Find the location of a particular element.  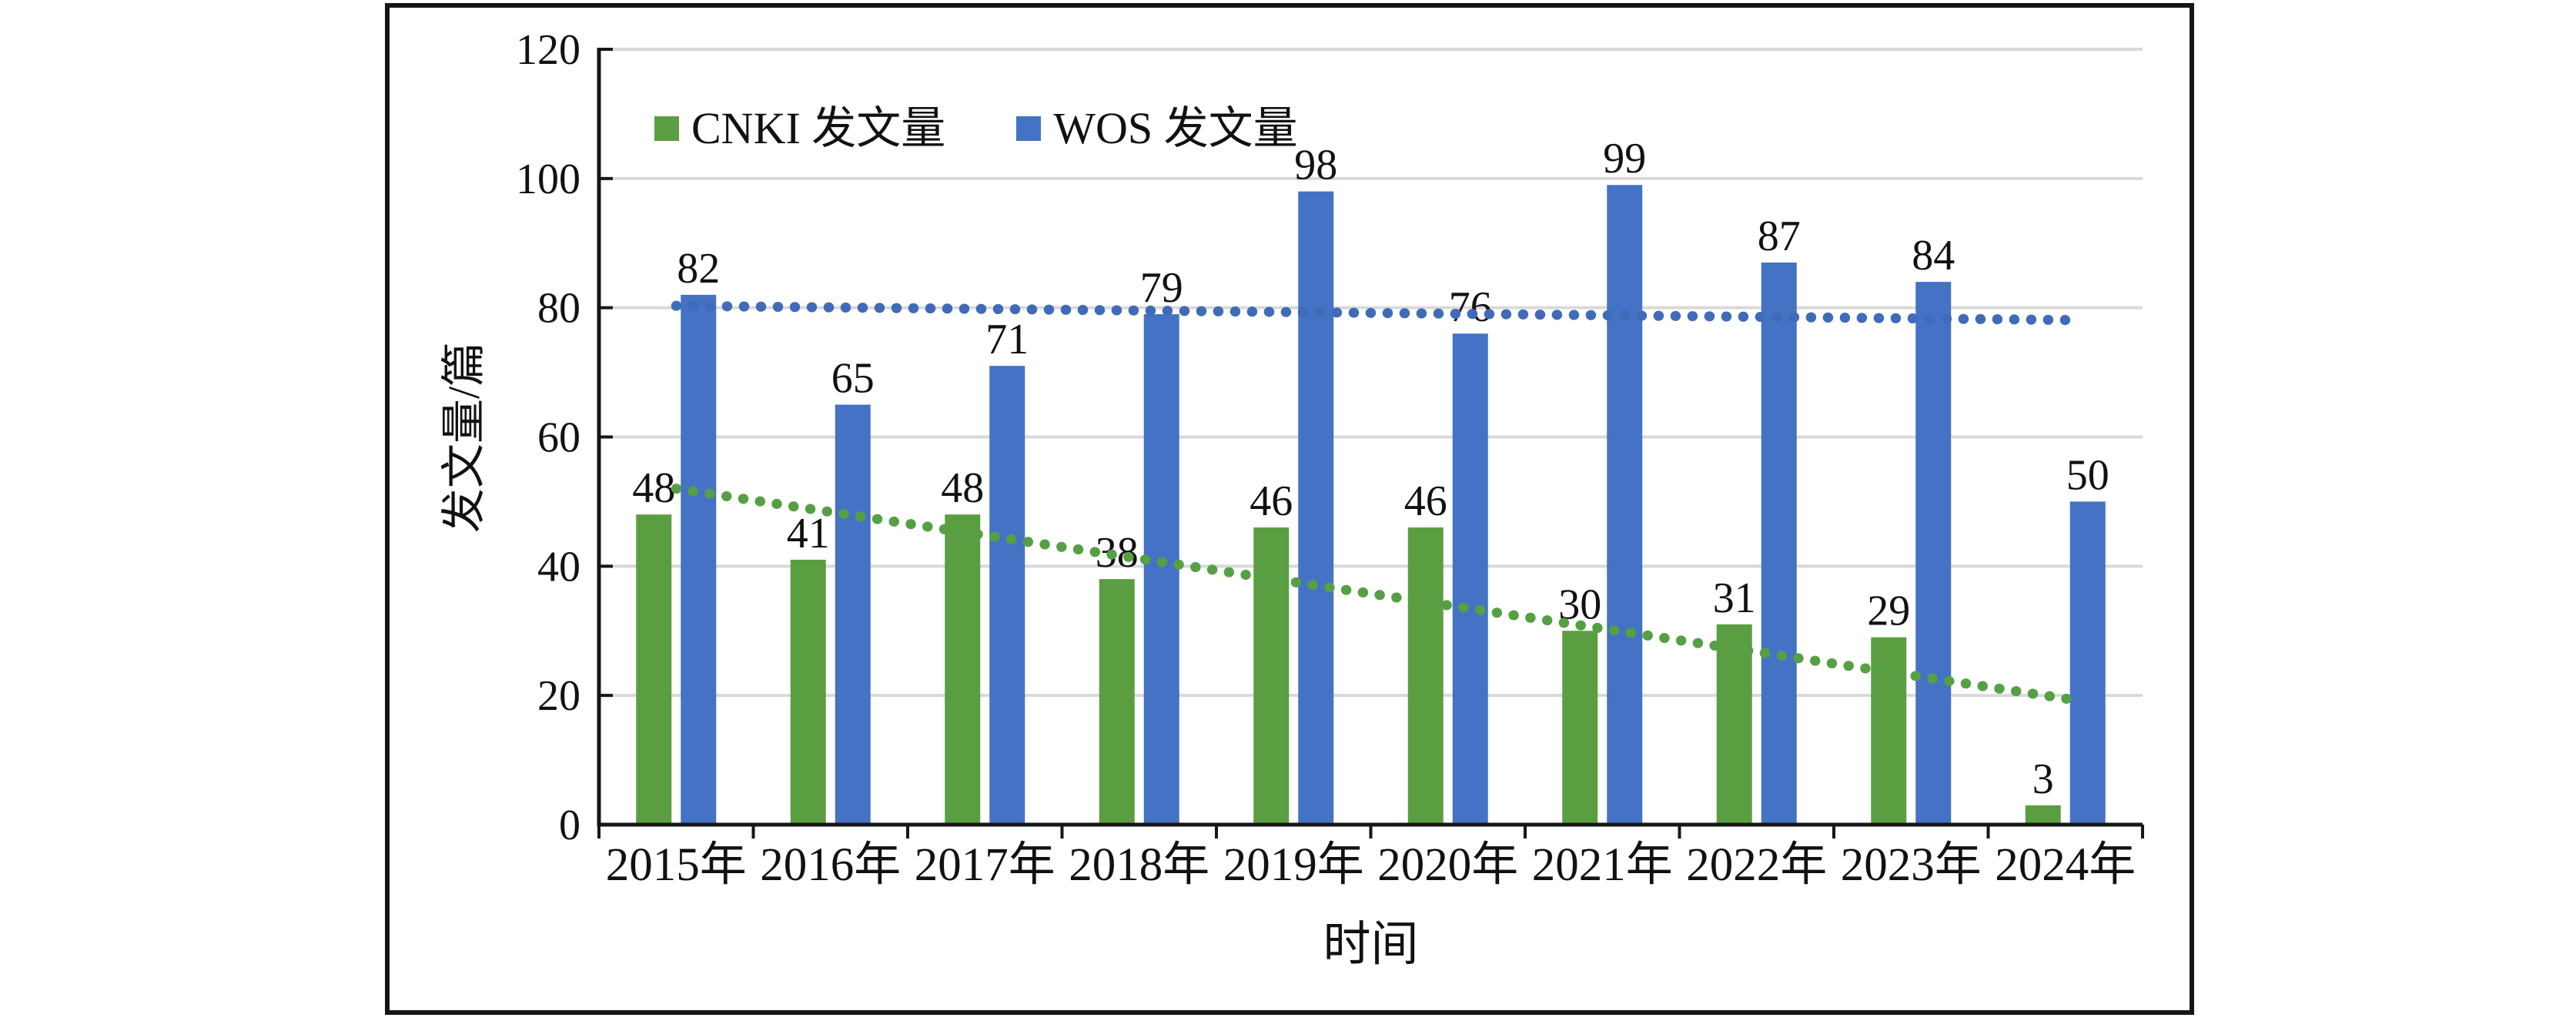

wos-bar-2019年 is located at coordinates (1316, 508).